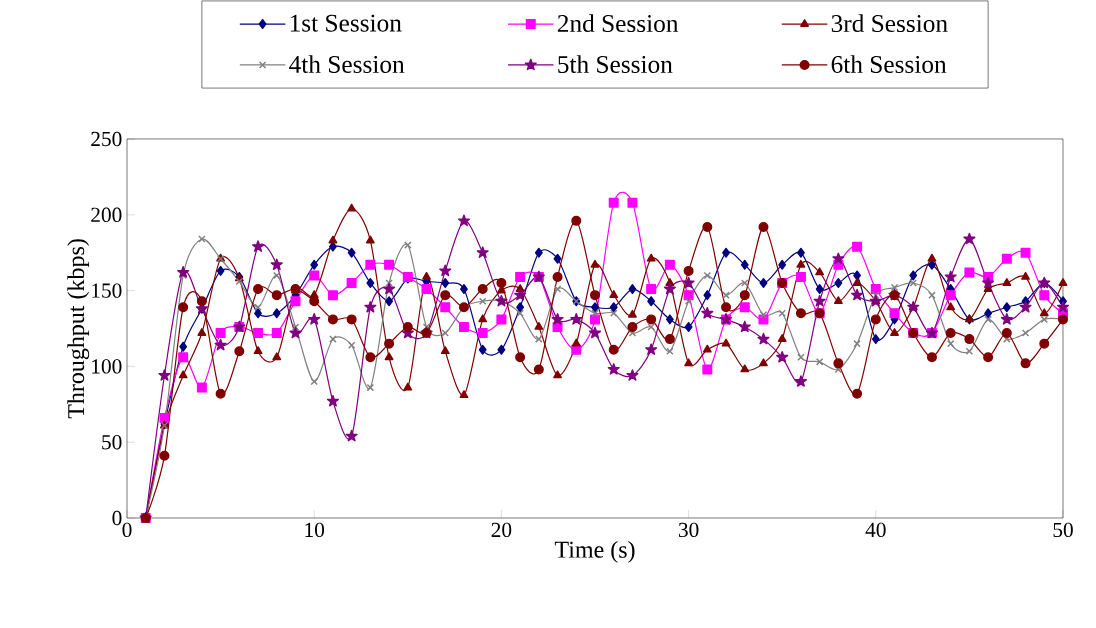 The height and width of the screenshot is (628, 1096). What do you see at coordinates (889, 64) in the screenshot?
I see `legend-label: 6th Session` at bounding box center [889, 64].